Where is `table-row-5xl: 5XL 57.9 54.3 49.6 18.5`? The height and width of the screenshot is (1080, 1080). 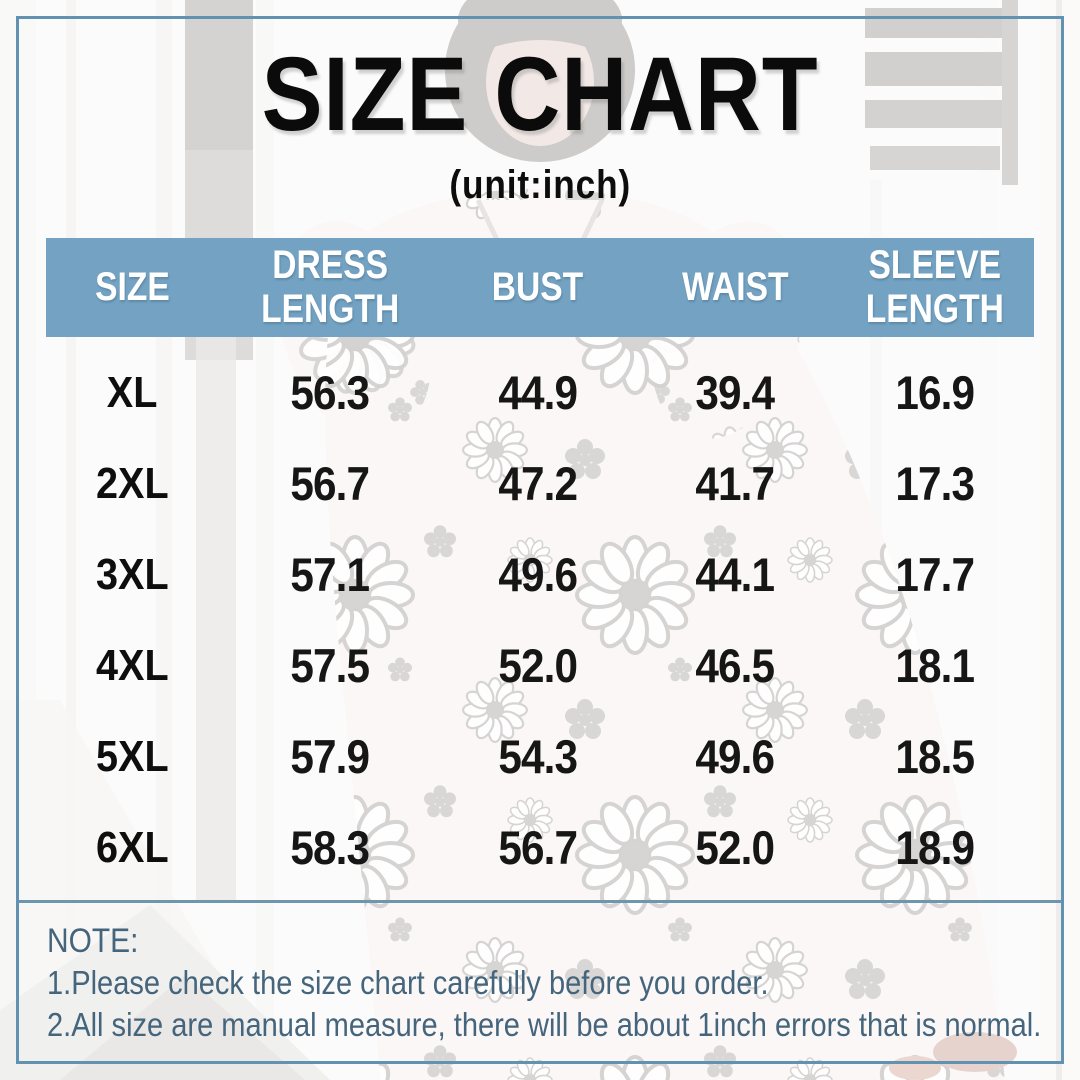
table-row-5xl: 5XL 57.9 54.3 49.6 18.5 is located at coordinates (540, 756).